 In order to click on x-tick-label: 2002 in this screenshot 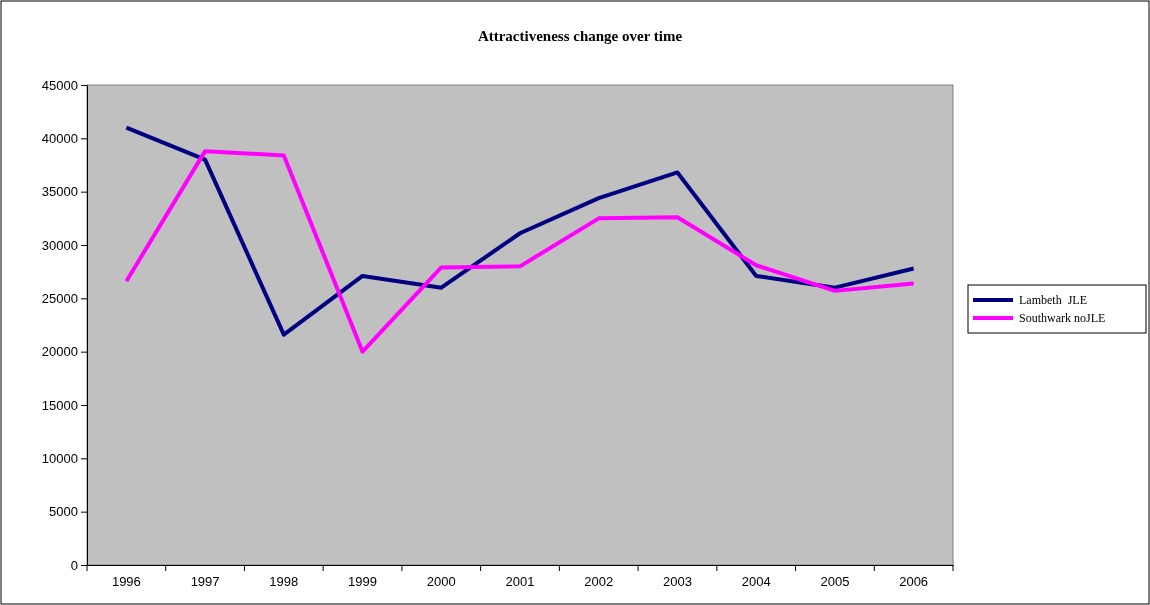, I will do `click(599, 582)`.